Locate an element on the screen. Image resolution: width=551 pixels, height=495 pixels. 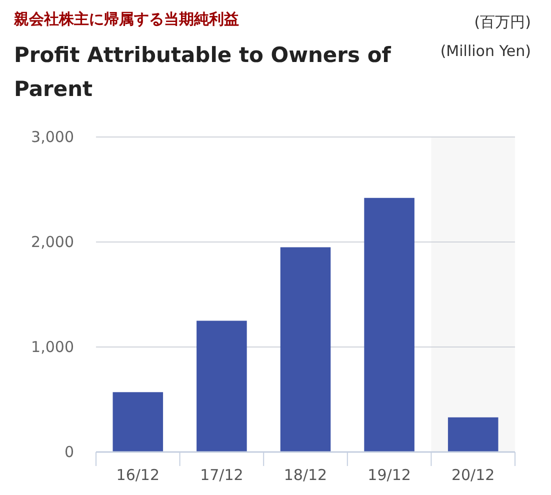
x-tick-label: 18/12 is located at coordinates (306, 475).